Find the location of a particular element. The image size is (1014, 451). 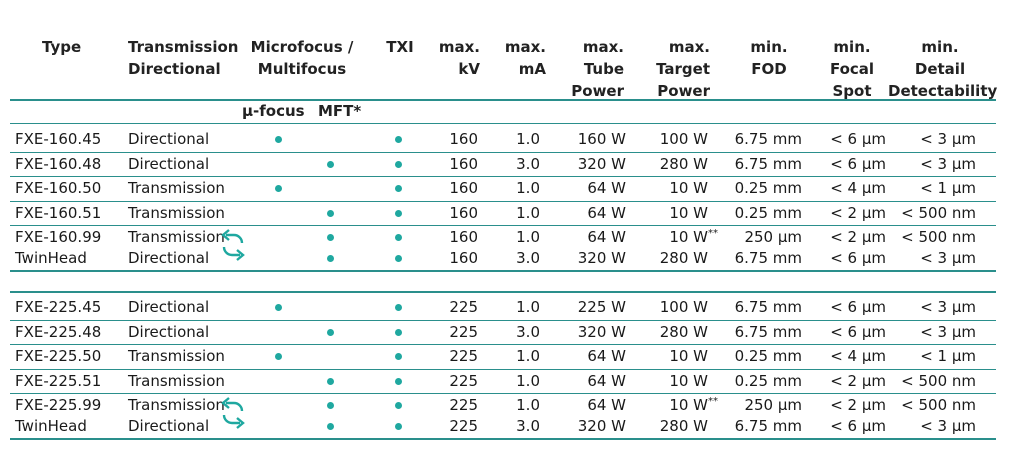

header-ma-line: mA is located at coordinates (532, 69).